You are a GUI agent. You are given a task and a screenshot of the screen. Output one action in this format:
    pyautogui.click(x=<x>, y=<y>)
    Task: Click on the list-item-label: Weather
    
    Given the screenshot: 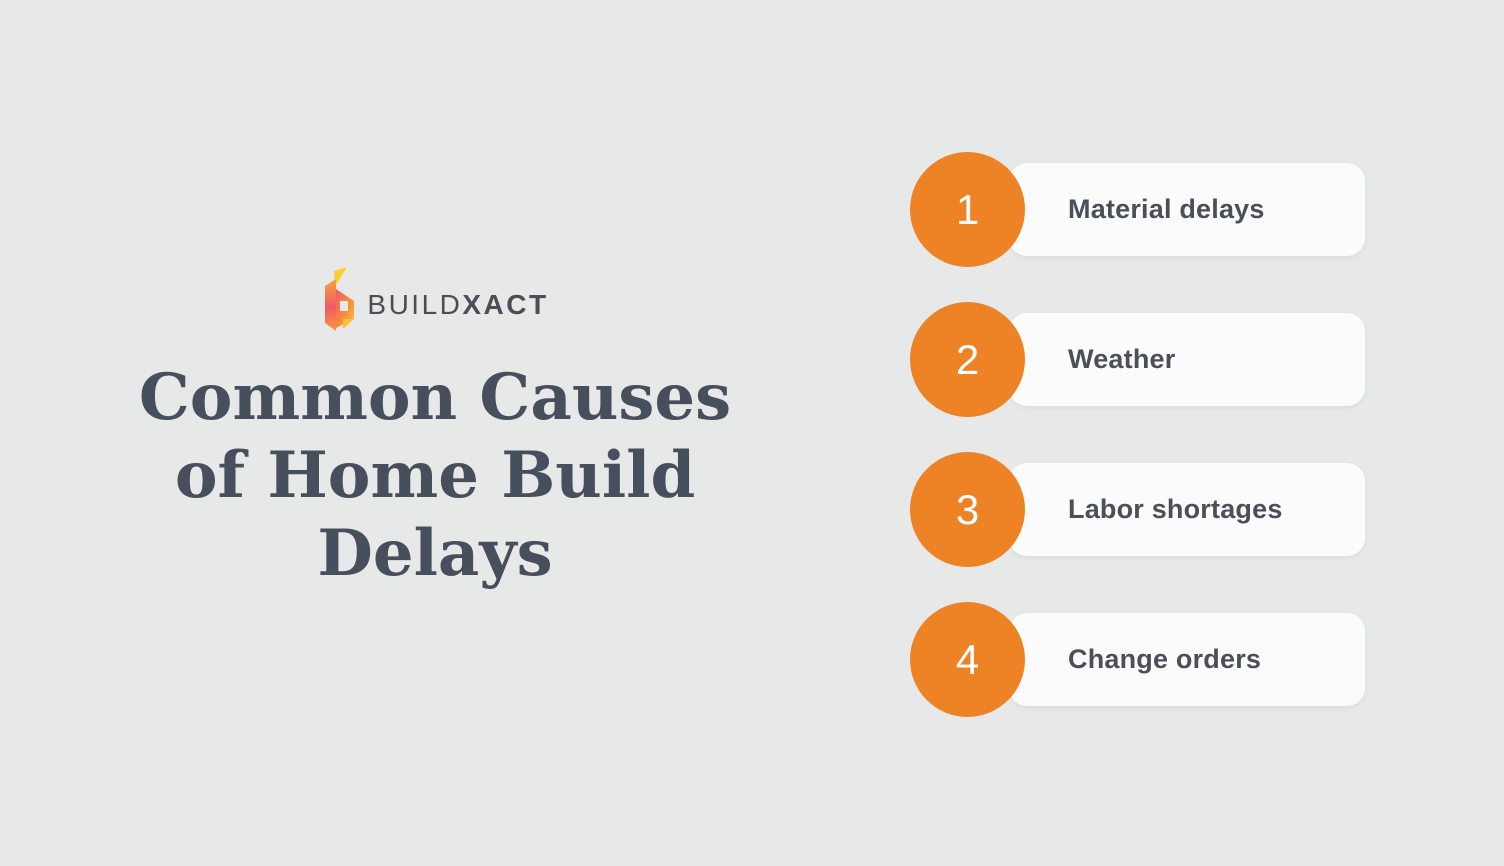 What is the action you would take?
    pyautogui.click(x=1122, y=359)
    